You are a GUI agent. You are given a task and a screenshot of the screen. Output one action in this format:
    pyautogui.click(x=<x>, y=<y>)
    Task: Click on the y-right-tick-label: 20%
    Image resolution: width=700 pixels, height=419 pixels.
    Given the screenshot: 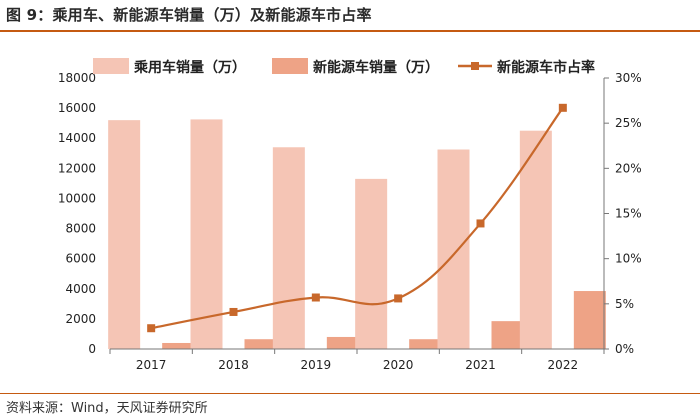 What is the action you would take?
    pyautogui.click(x=628, y=168)
    